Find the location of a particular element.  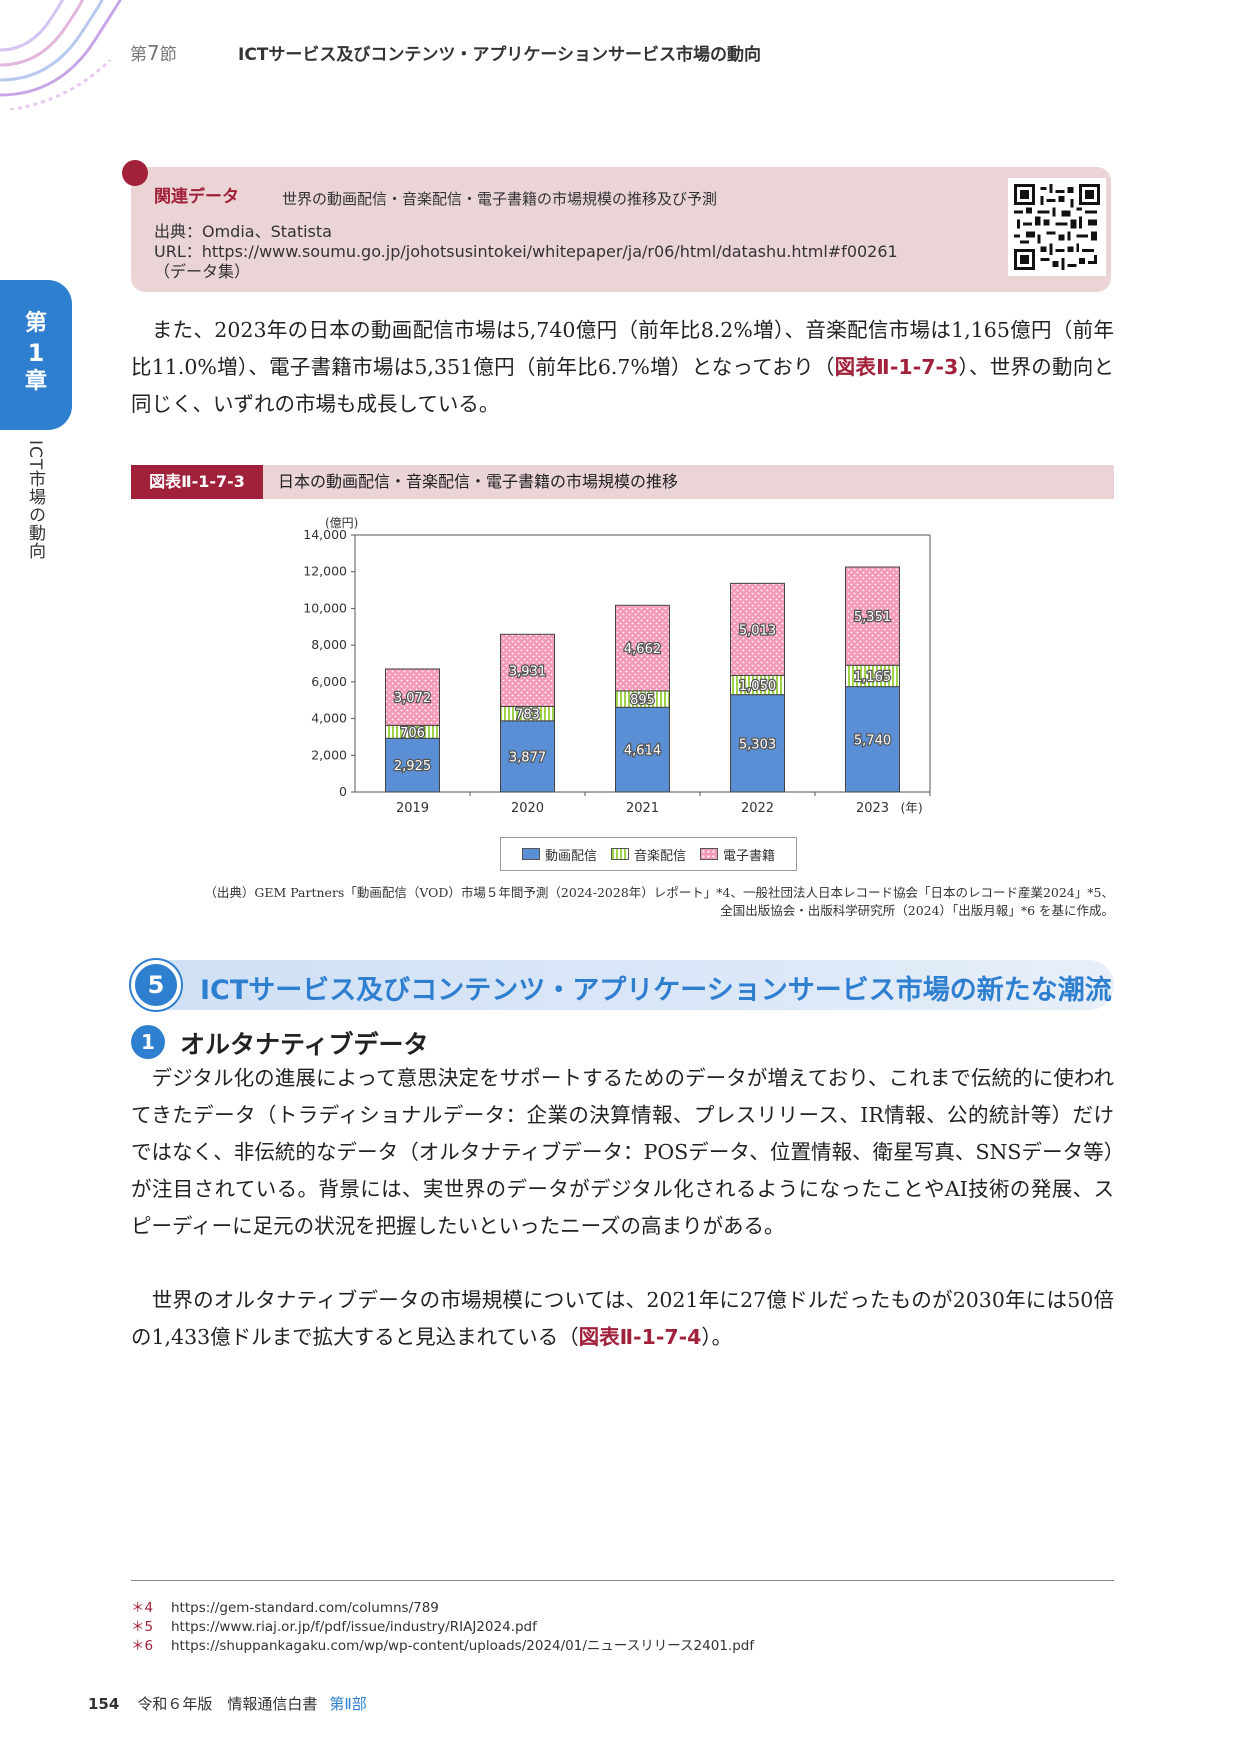

related-data-title: 世界の動画配信・音楽配信・電子書籍の市場規模の推移及び予測 is located at coordinates (500, 199).